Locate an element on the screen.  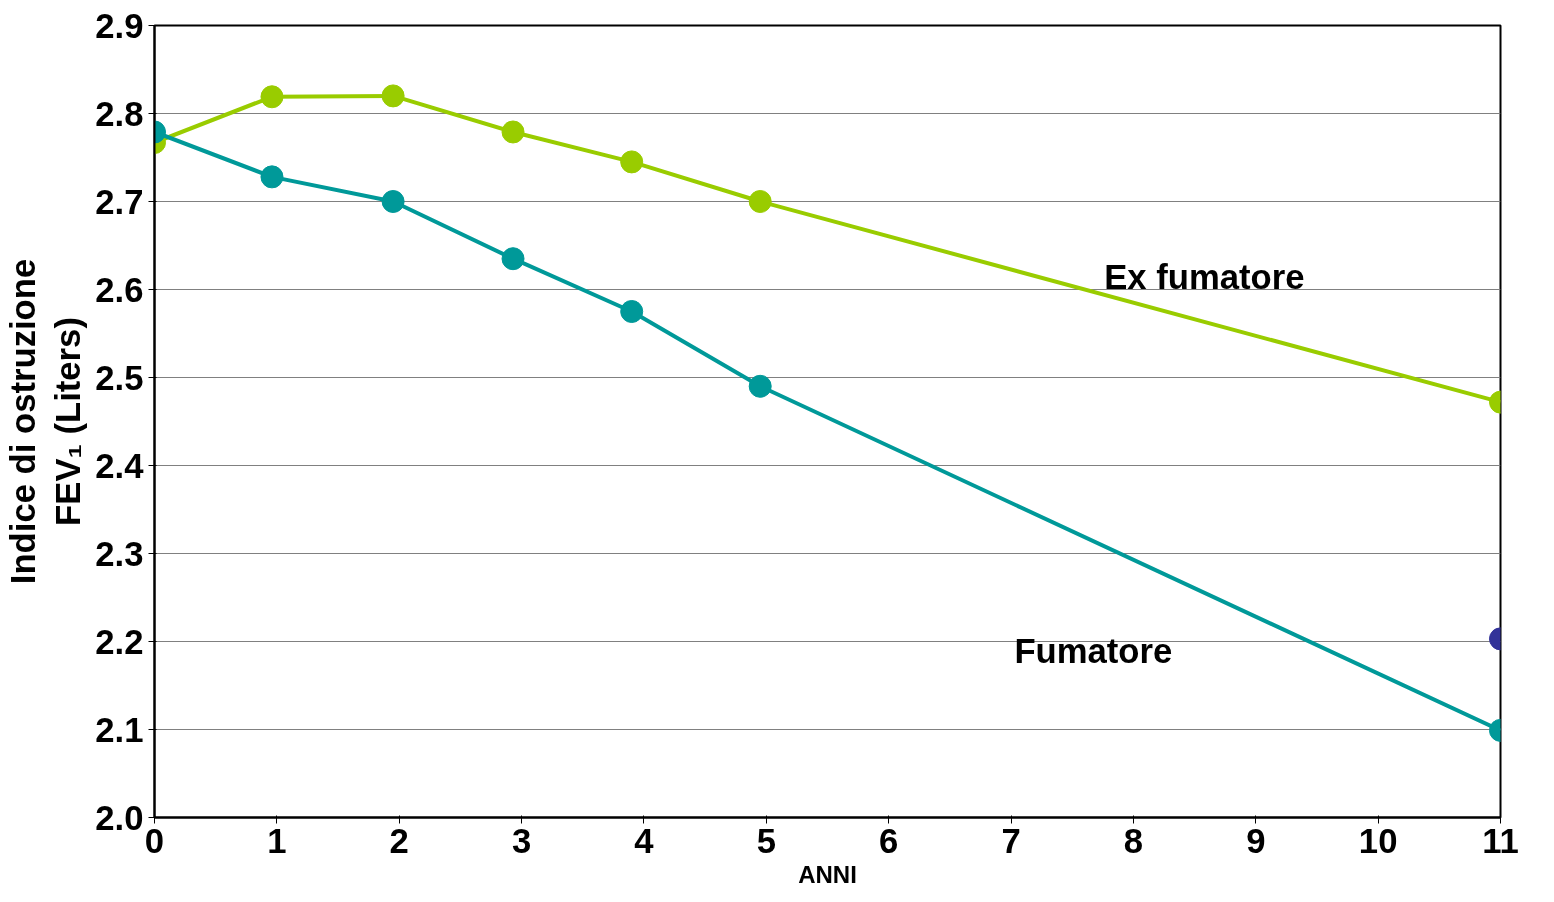
series-label: Ex fumatore is located at coordinates (1204, 276).